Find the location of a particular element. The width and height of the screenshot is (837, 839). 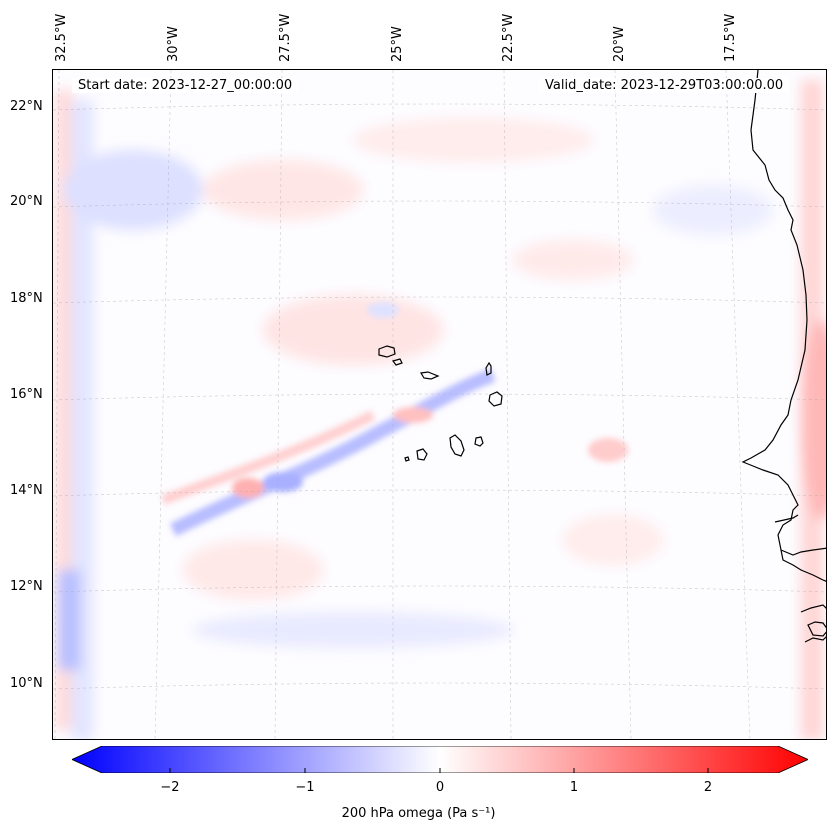

lon-label-27-5w: 27.5°W is located at coordinates (285, 37).